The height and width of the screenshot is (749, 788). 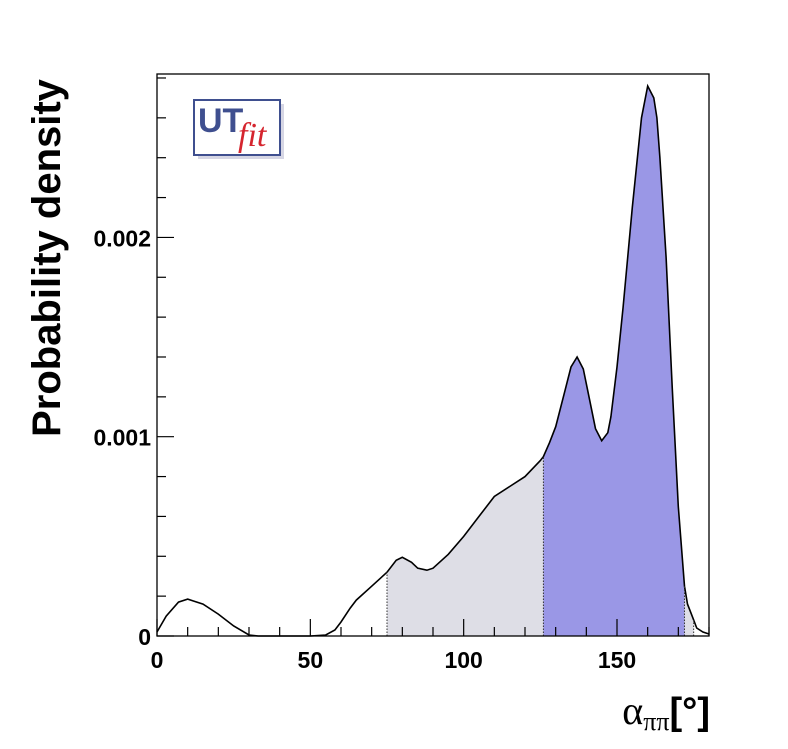 What do you see at coordinates (430, 646) in the screenshot?
I see `x-axis-ticks: 0 50 100 150` at bounding box center [430, 646].